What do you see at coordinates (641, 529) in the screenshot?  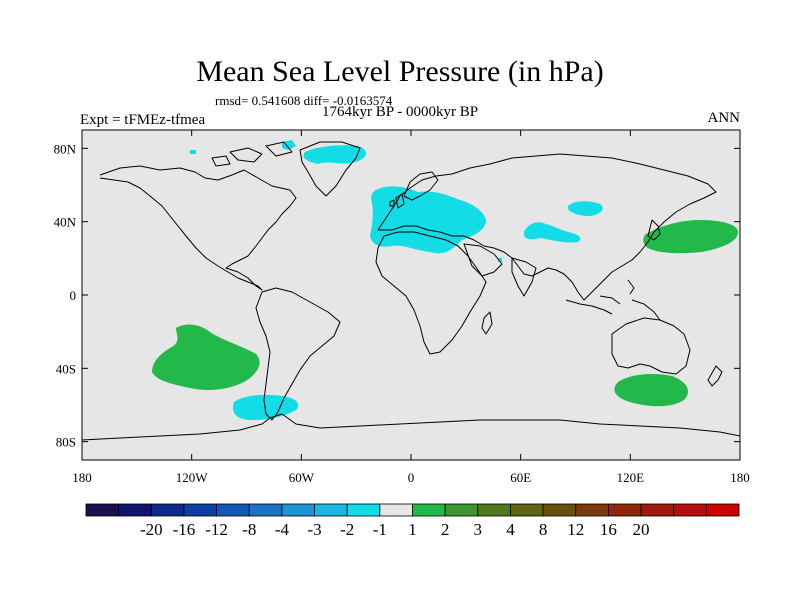 I see `colorbar-label: 20` at bounding box center [641, 529].